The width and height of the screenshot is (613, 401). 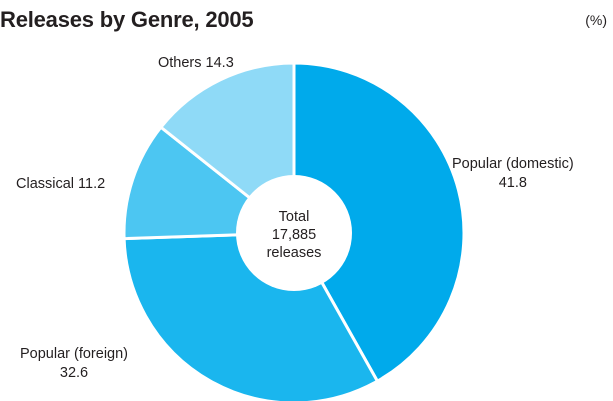 What do you see at coordinates (127, 19) in the screenshot?
I see `chart-title: Releases by Genre, 2005` at bounding box center [127, 19].